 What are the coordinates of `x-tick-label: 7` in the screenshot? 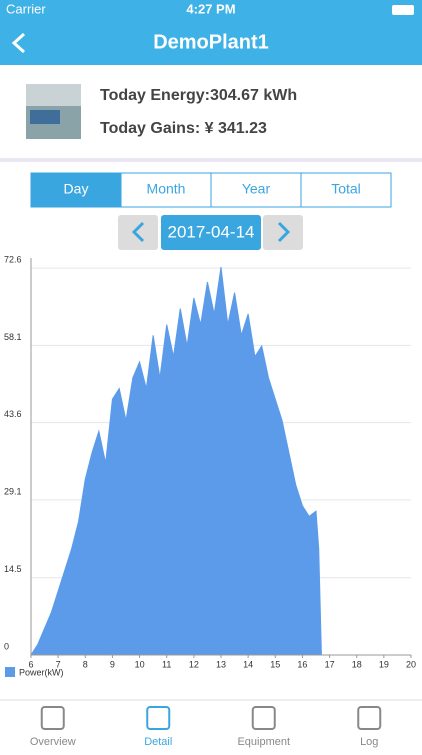 It's located at (58, 664).